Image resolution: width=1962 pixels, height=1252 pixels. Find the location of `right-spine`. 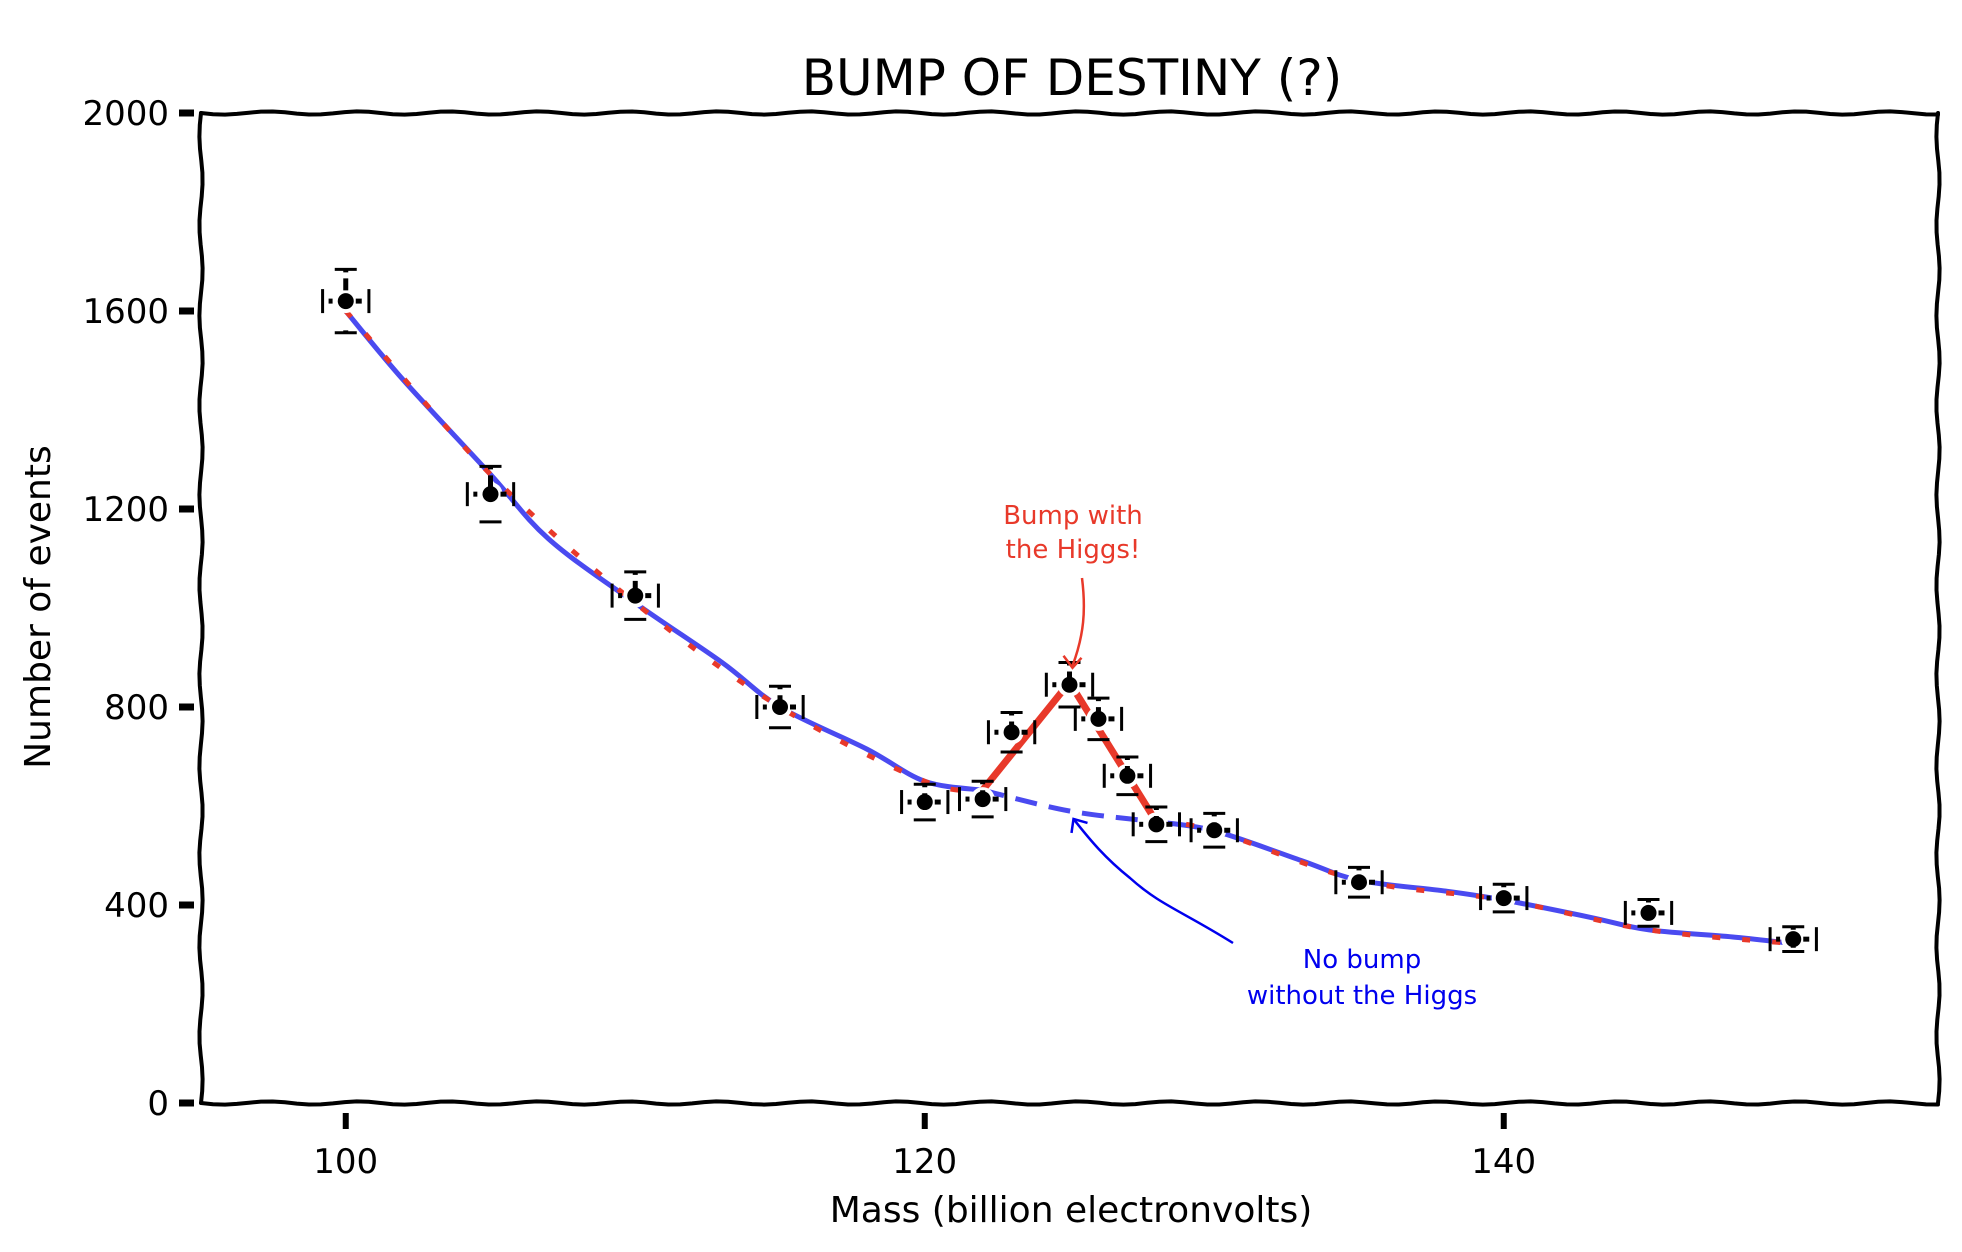

right-spine is located at coordinates (1938, 608).